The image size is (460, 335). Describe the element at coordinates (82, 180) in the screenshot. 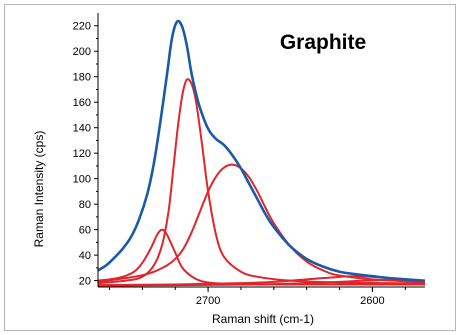

I see `y-tick-label: 100` at that location.